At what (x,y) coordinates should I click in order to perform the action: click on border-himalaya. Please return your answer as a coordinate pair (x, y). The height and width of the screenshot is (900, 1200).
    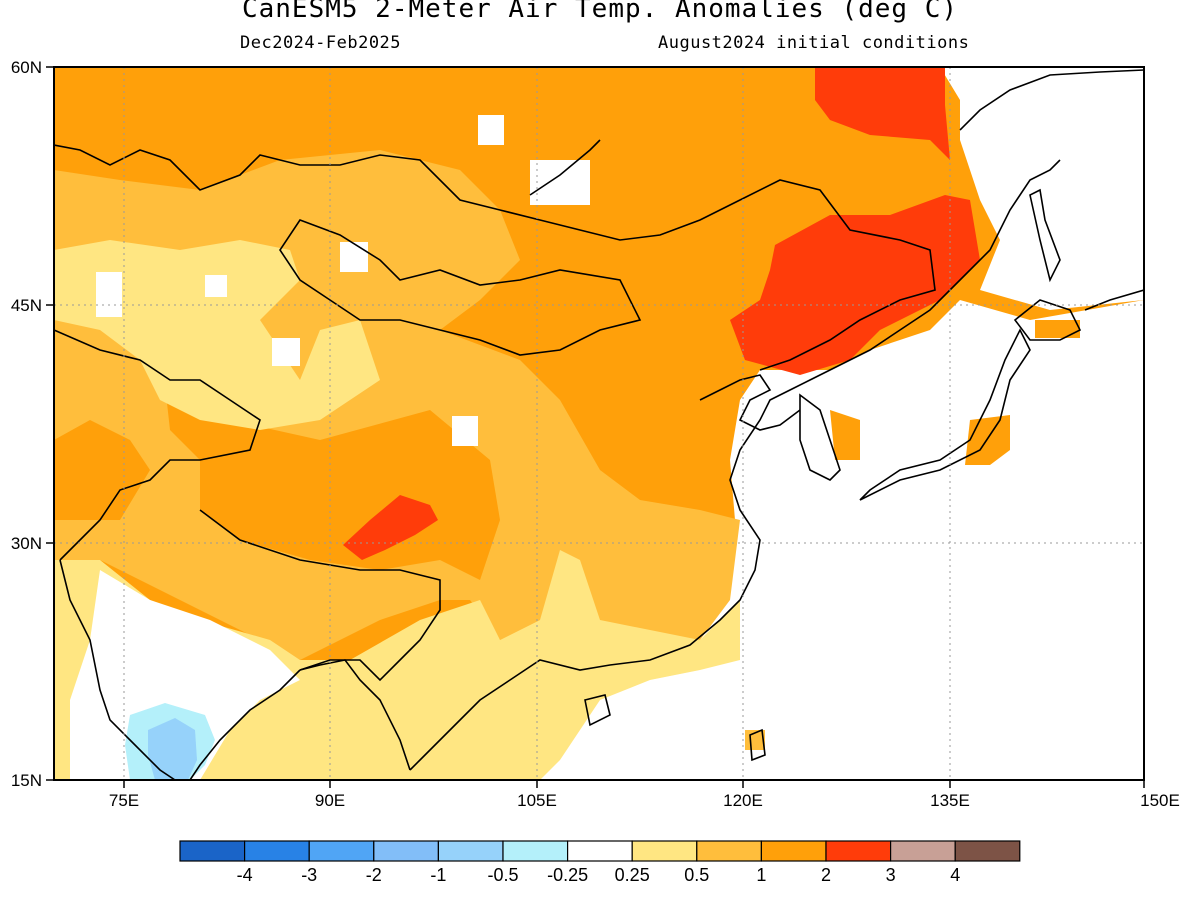
    Looking at the image, I should click on (320, 595).